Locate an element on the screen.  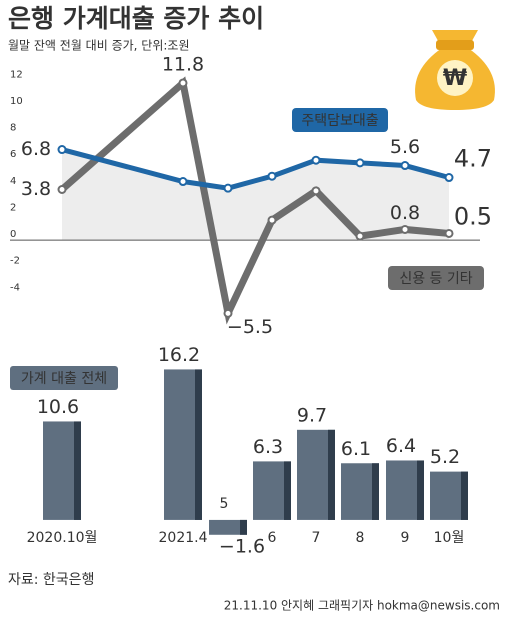
x-tick-label: 5 is located at coordinates (224, 504).